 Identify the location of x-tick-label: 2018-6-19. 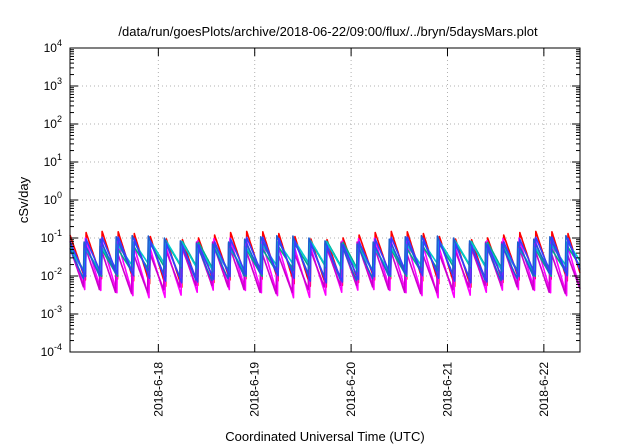
(255, 389).